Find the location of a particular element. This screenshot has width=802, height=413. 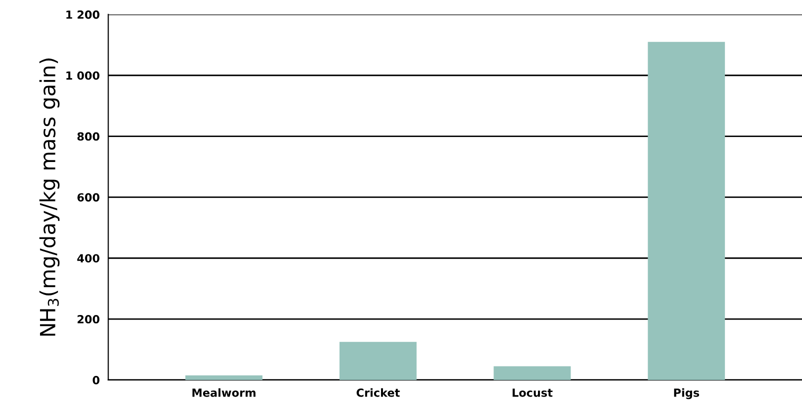

x-tick-label: Cricket is located at coordinates (378, 392).